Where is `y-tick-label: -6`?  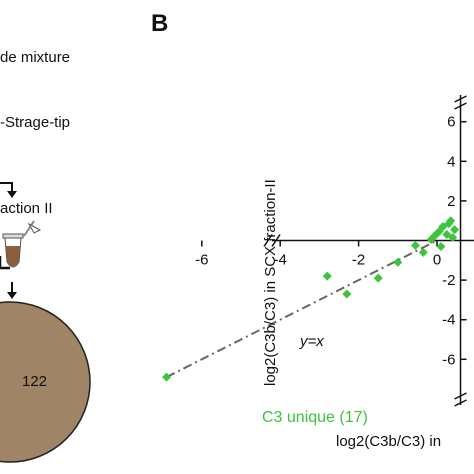
y-tick-label: -6 is located at coordinates (448, 359).